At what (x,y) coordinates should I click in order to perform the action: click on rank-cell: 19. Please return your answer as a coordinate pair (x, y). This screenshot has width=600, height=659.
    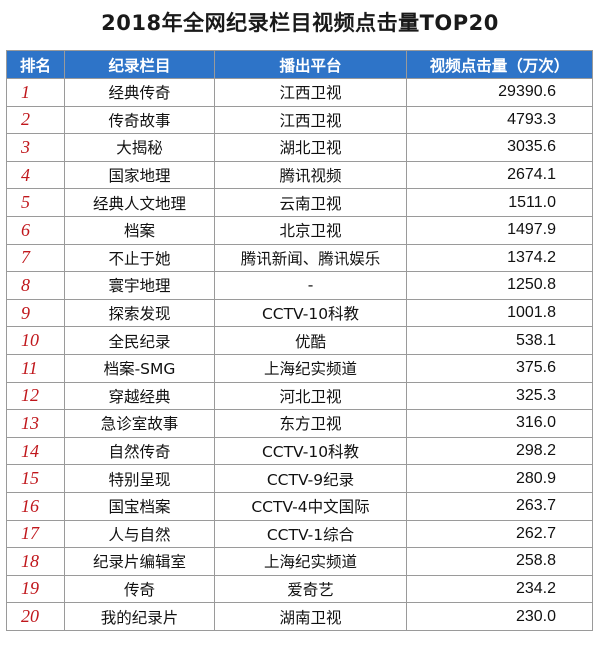
    Looking at the image, I should click on (35, 589).